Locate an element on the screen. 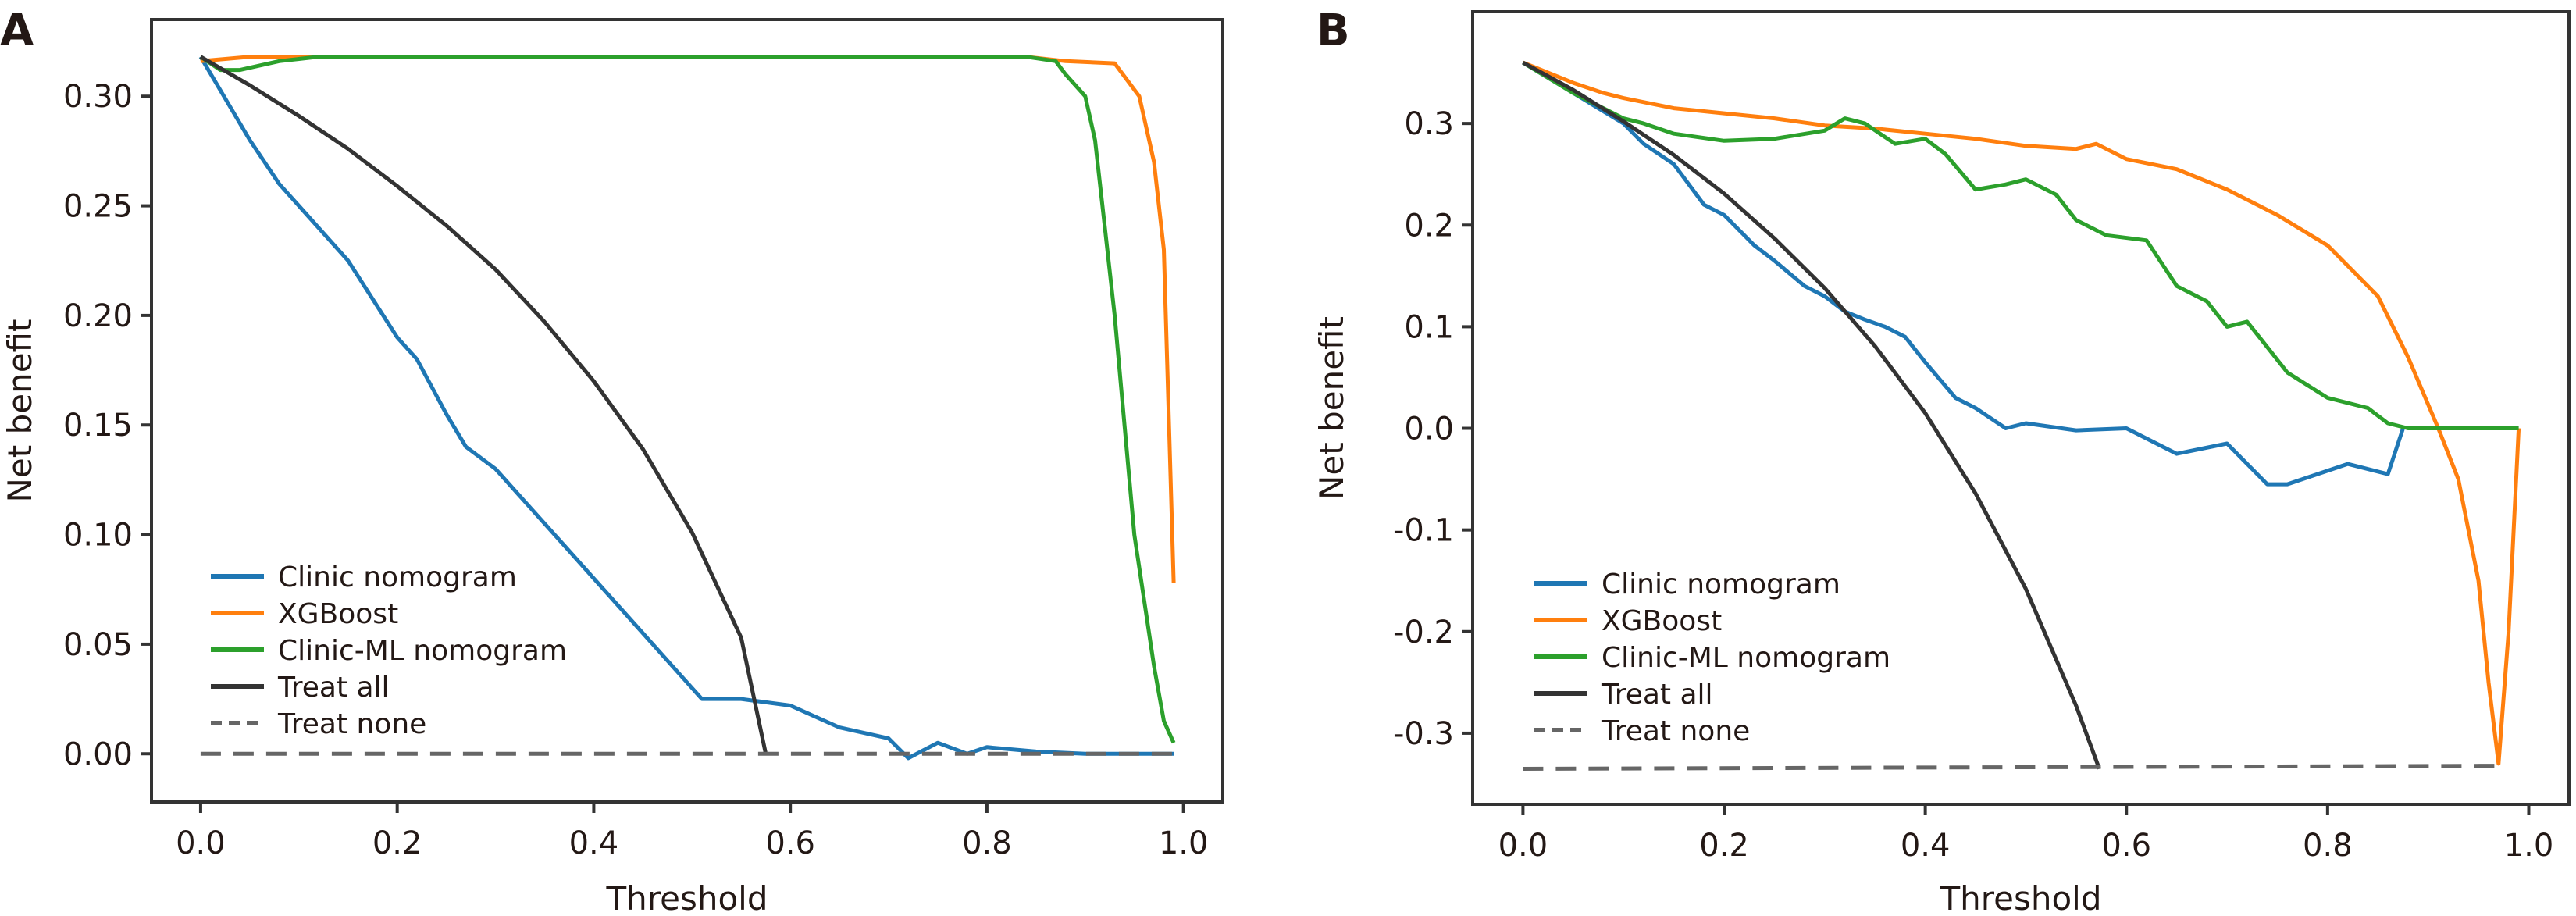 This screenshot has width=2576, height=916. y-tick-label: 0.15 is located at coordinates (98, 426).